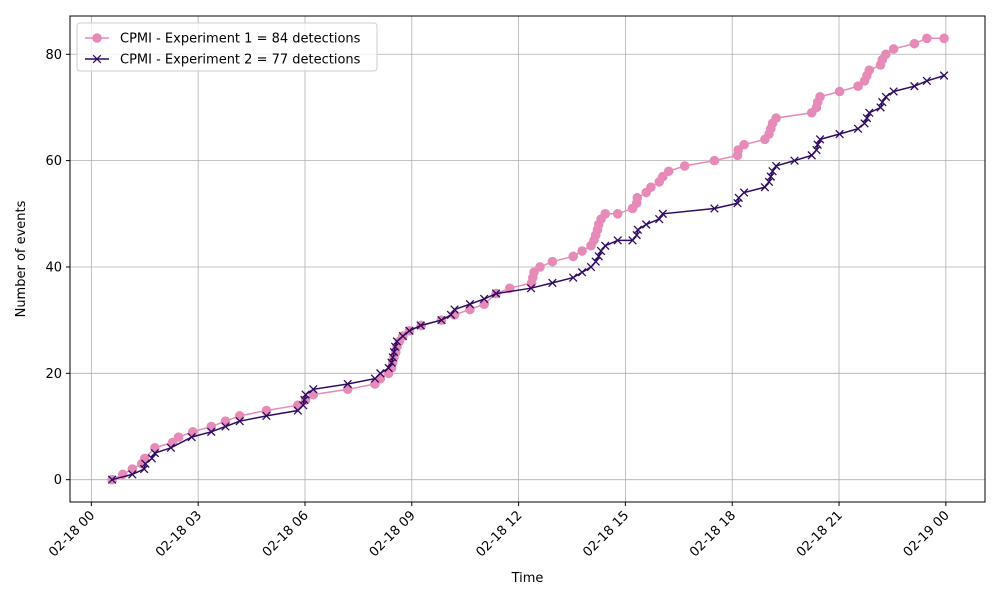 This screenshot has width=1000, height=600. I want to click on y-axis-title: Number of events, so click(21, 258).